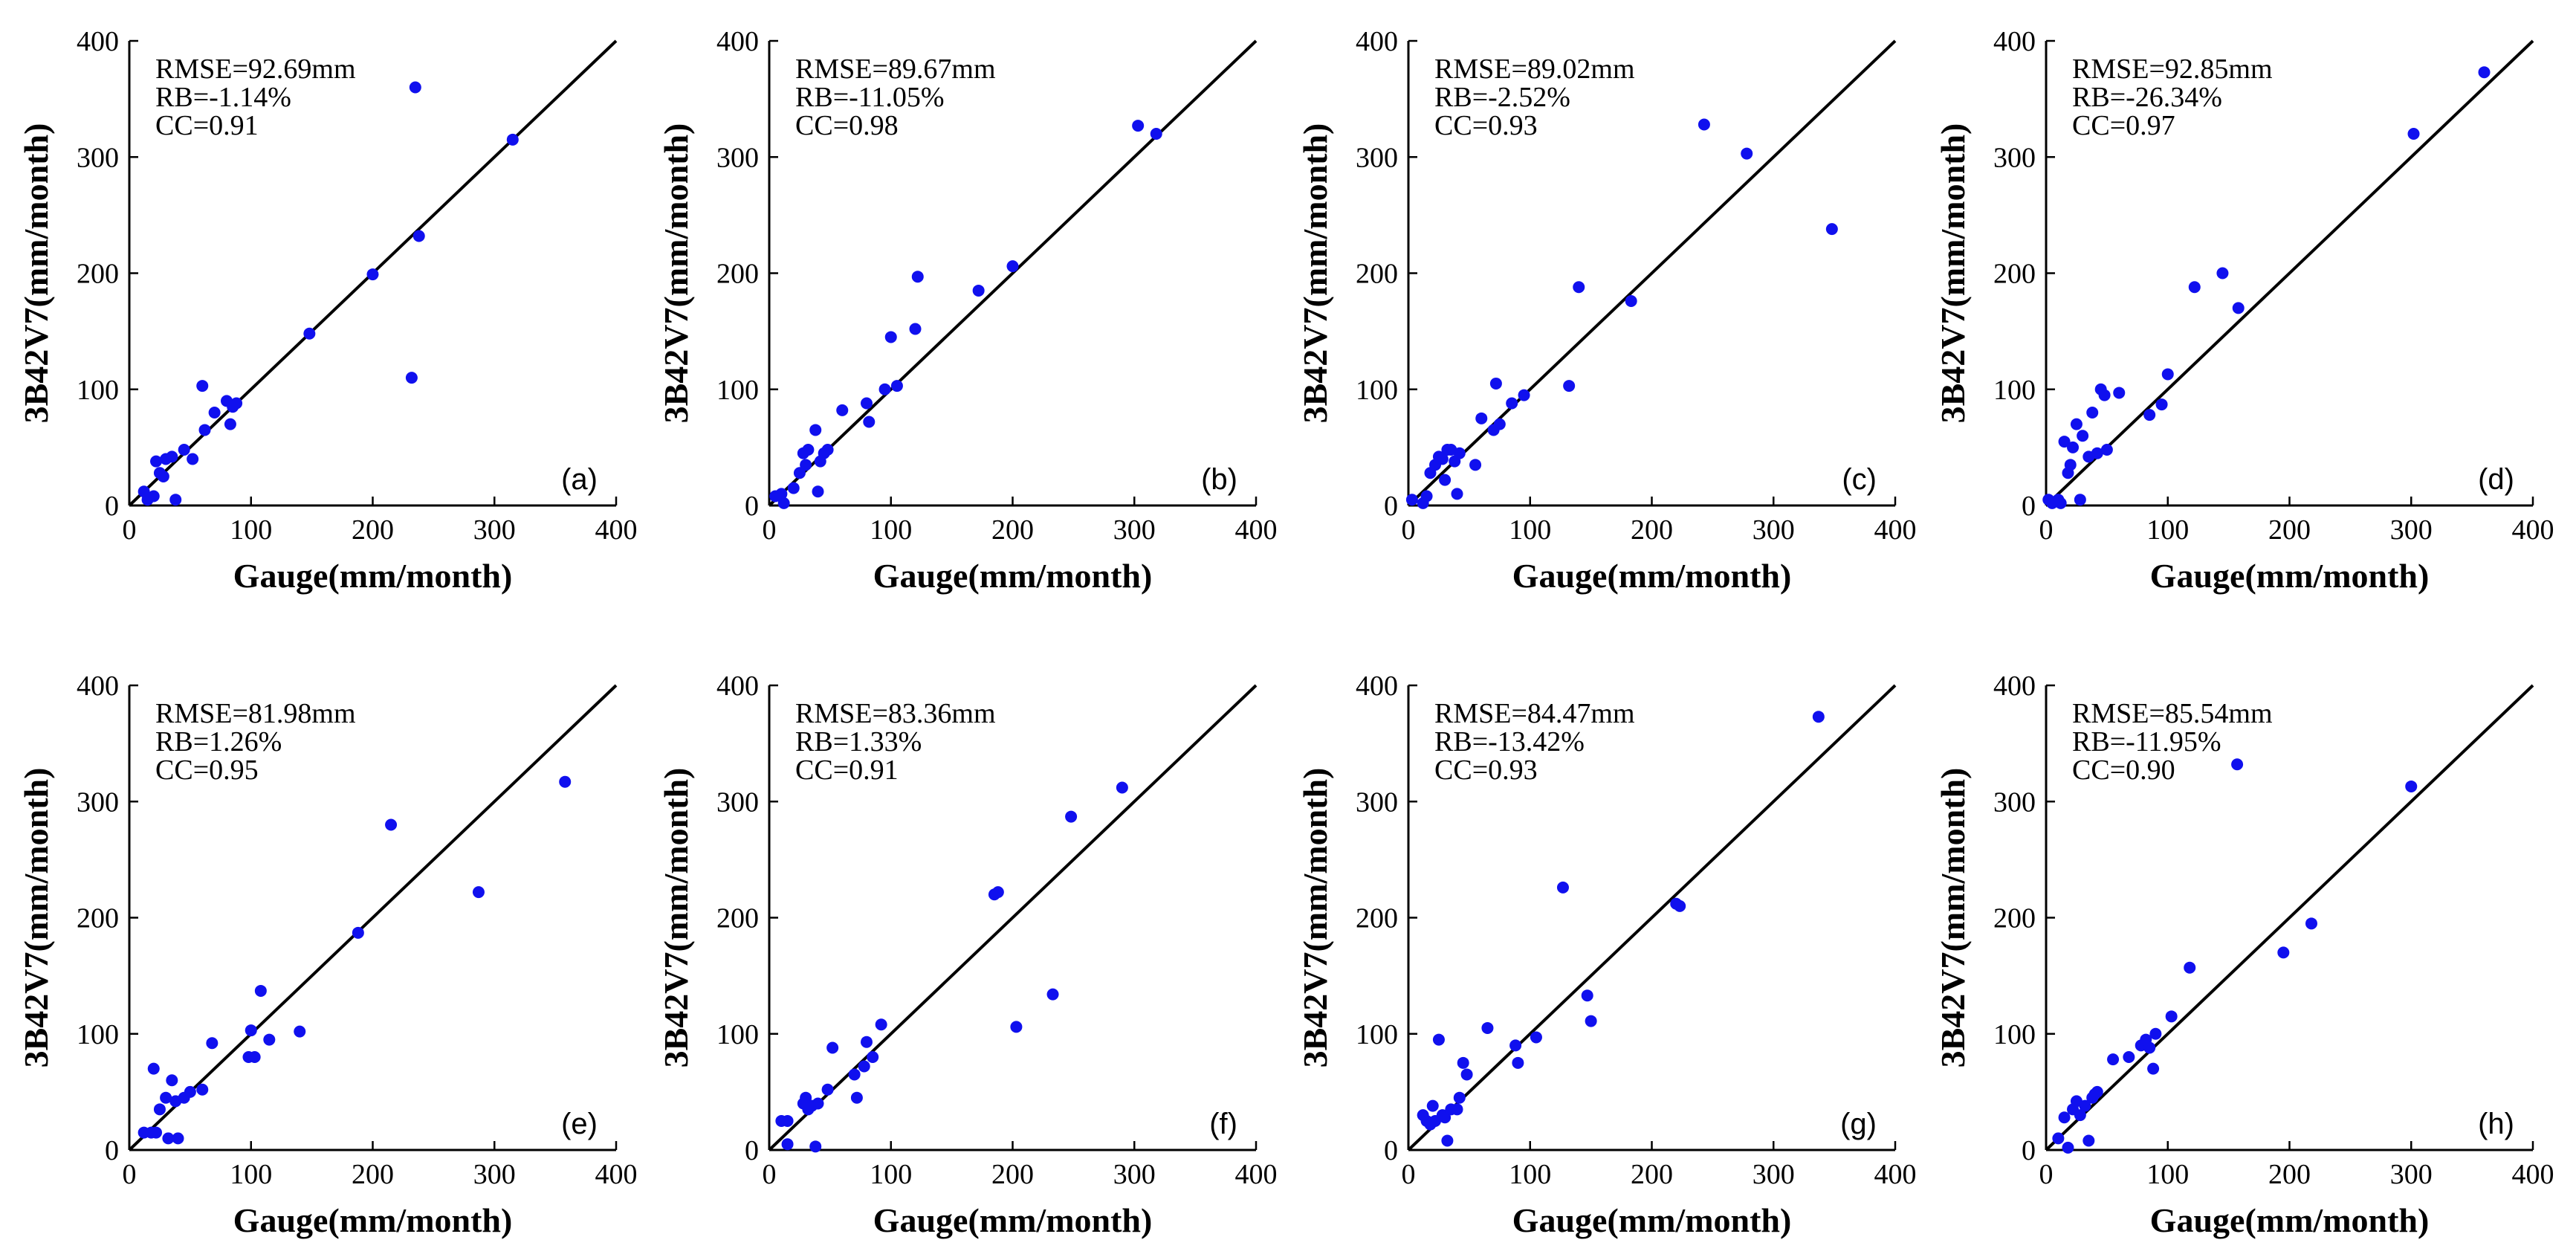  I want to click on stat-annotation: RB=-2.52%, so click(1502, 98).